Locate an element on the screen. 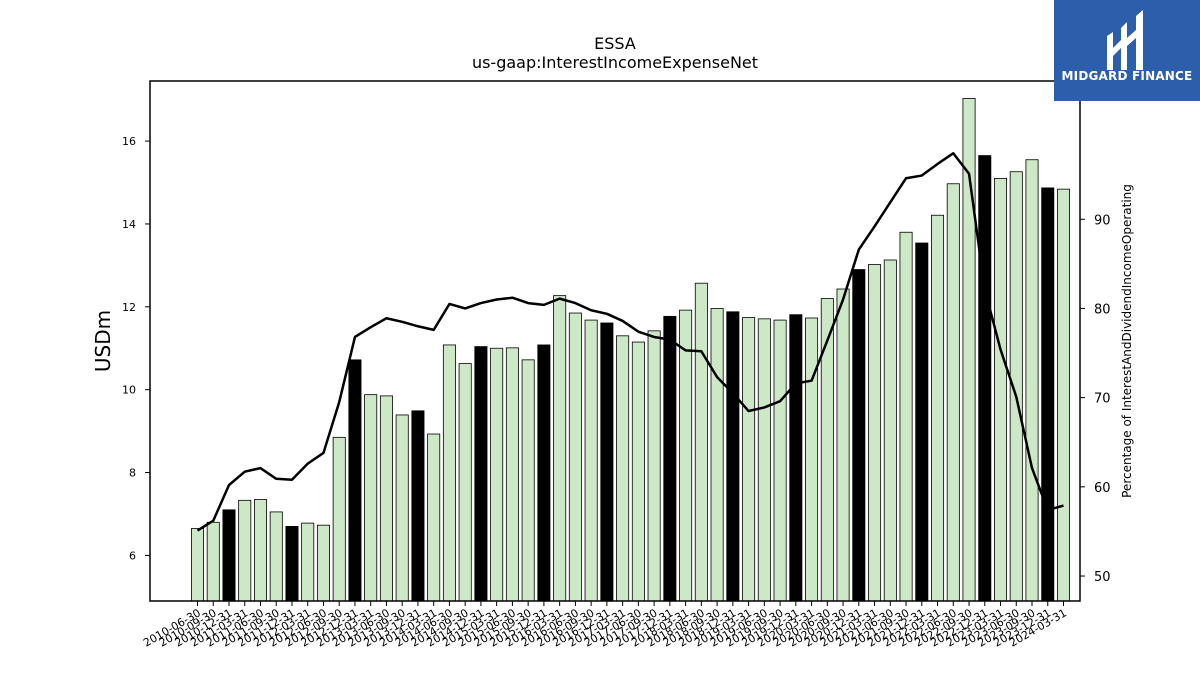 The image size is (1200, 675). y2-tick-label: 60 is located at coordinates (1102, 488).